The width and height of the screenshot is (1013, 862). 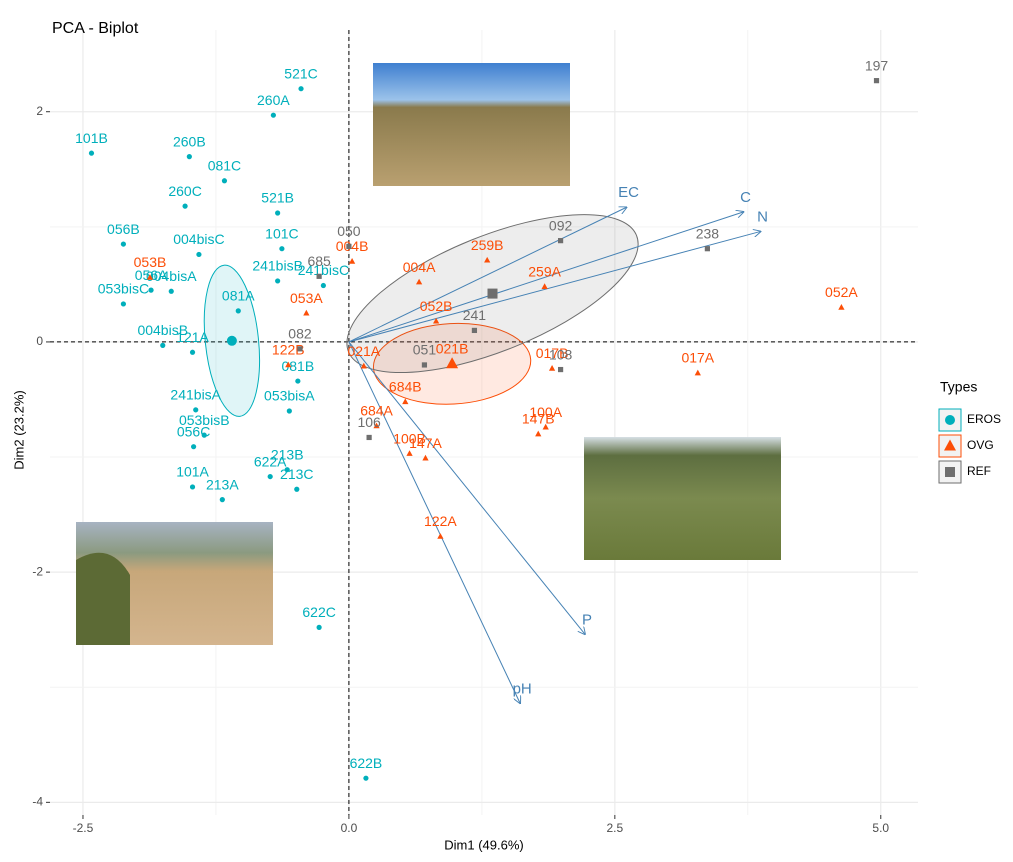 I want to click on point-label: 259B, so click(x=487, y=245).